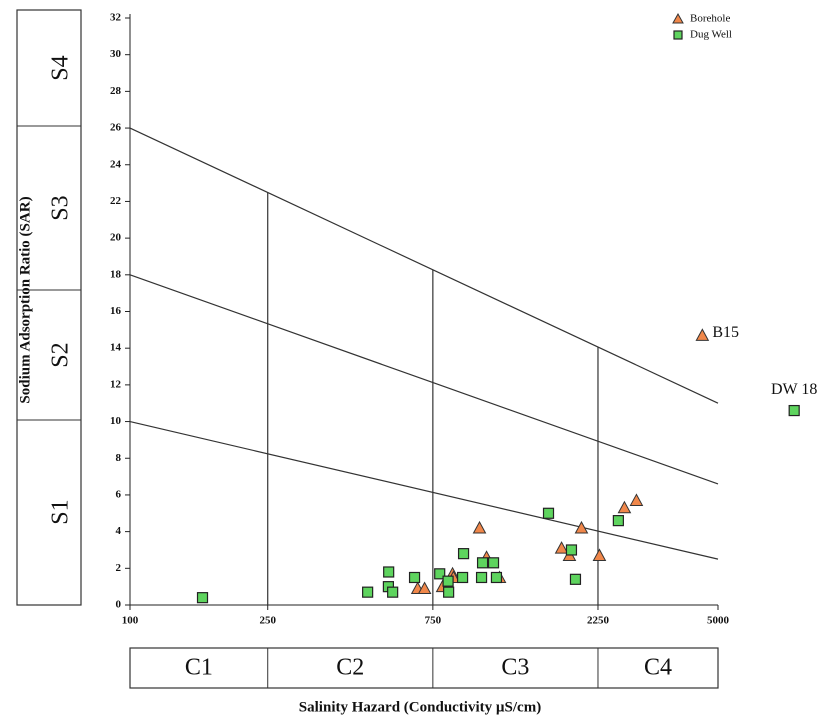 The image size is (833, 720). Describe the element at coordinates (119, 531) in the screenshot. I see `y-tick-label: 4` at that location.